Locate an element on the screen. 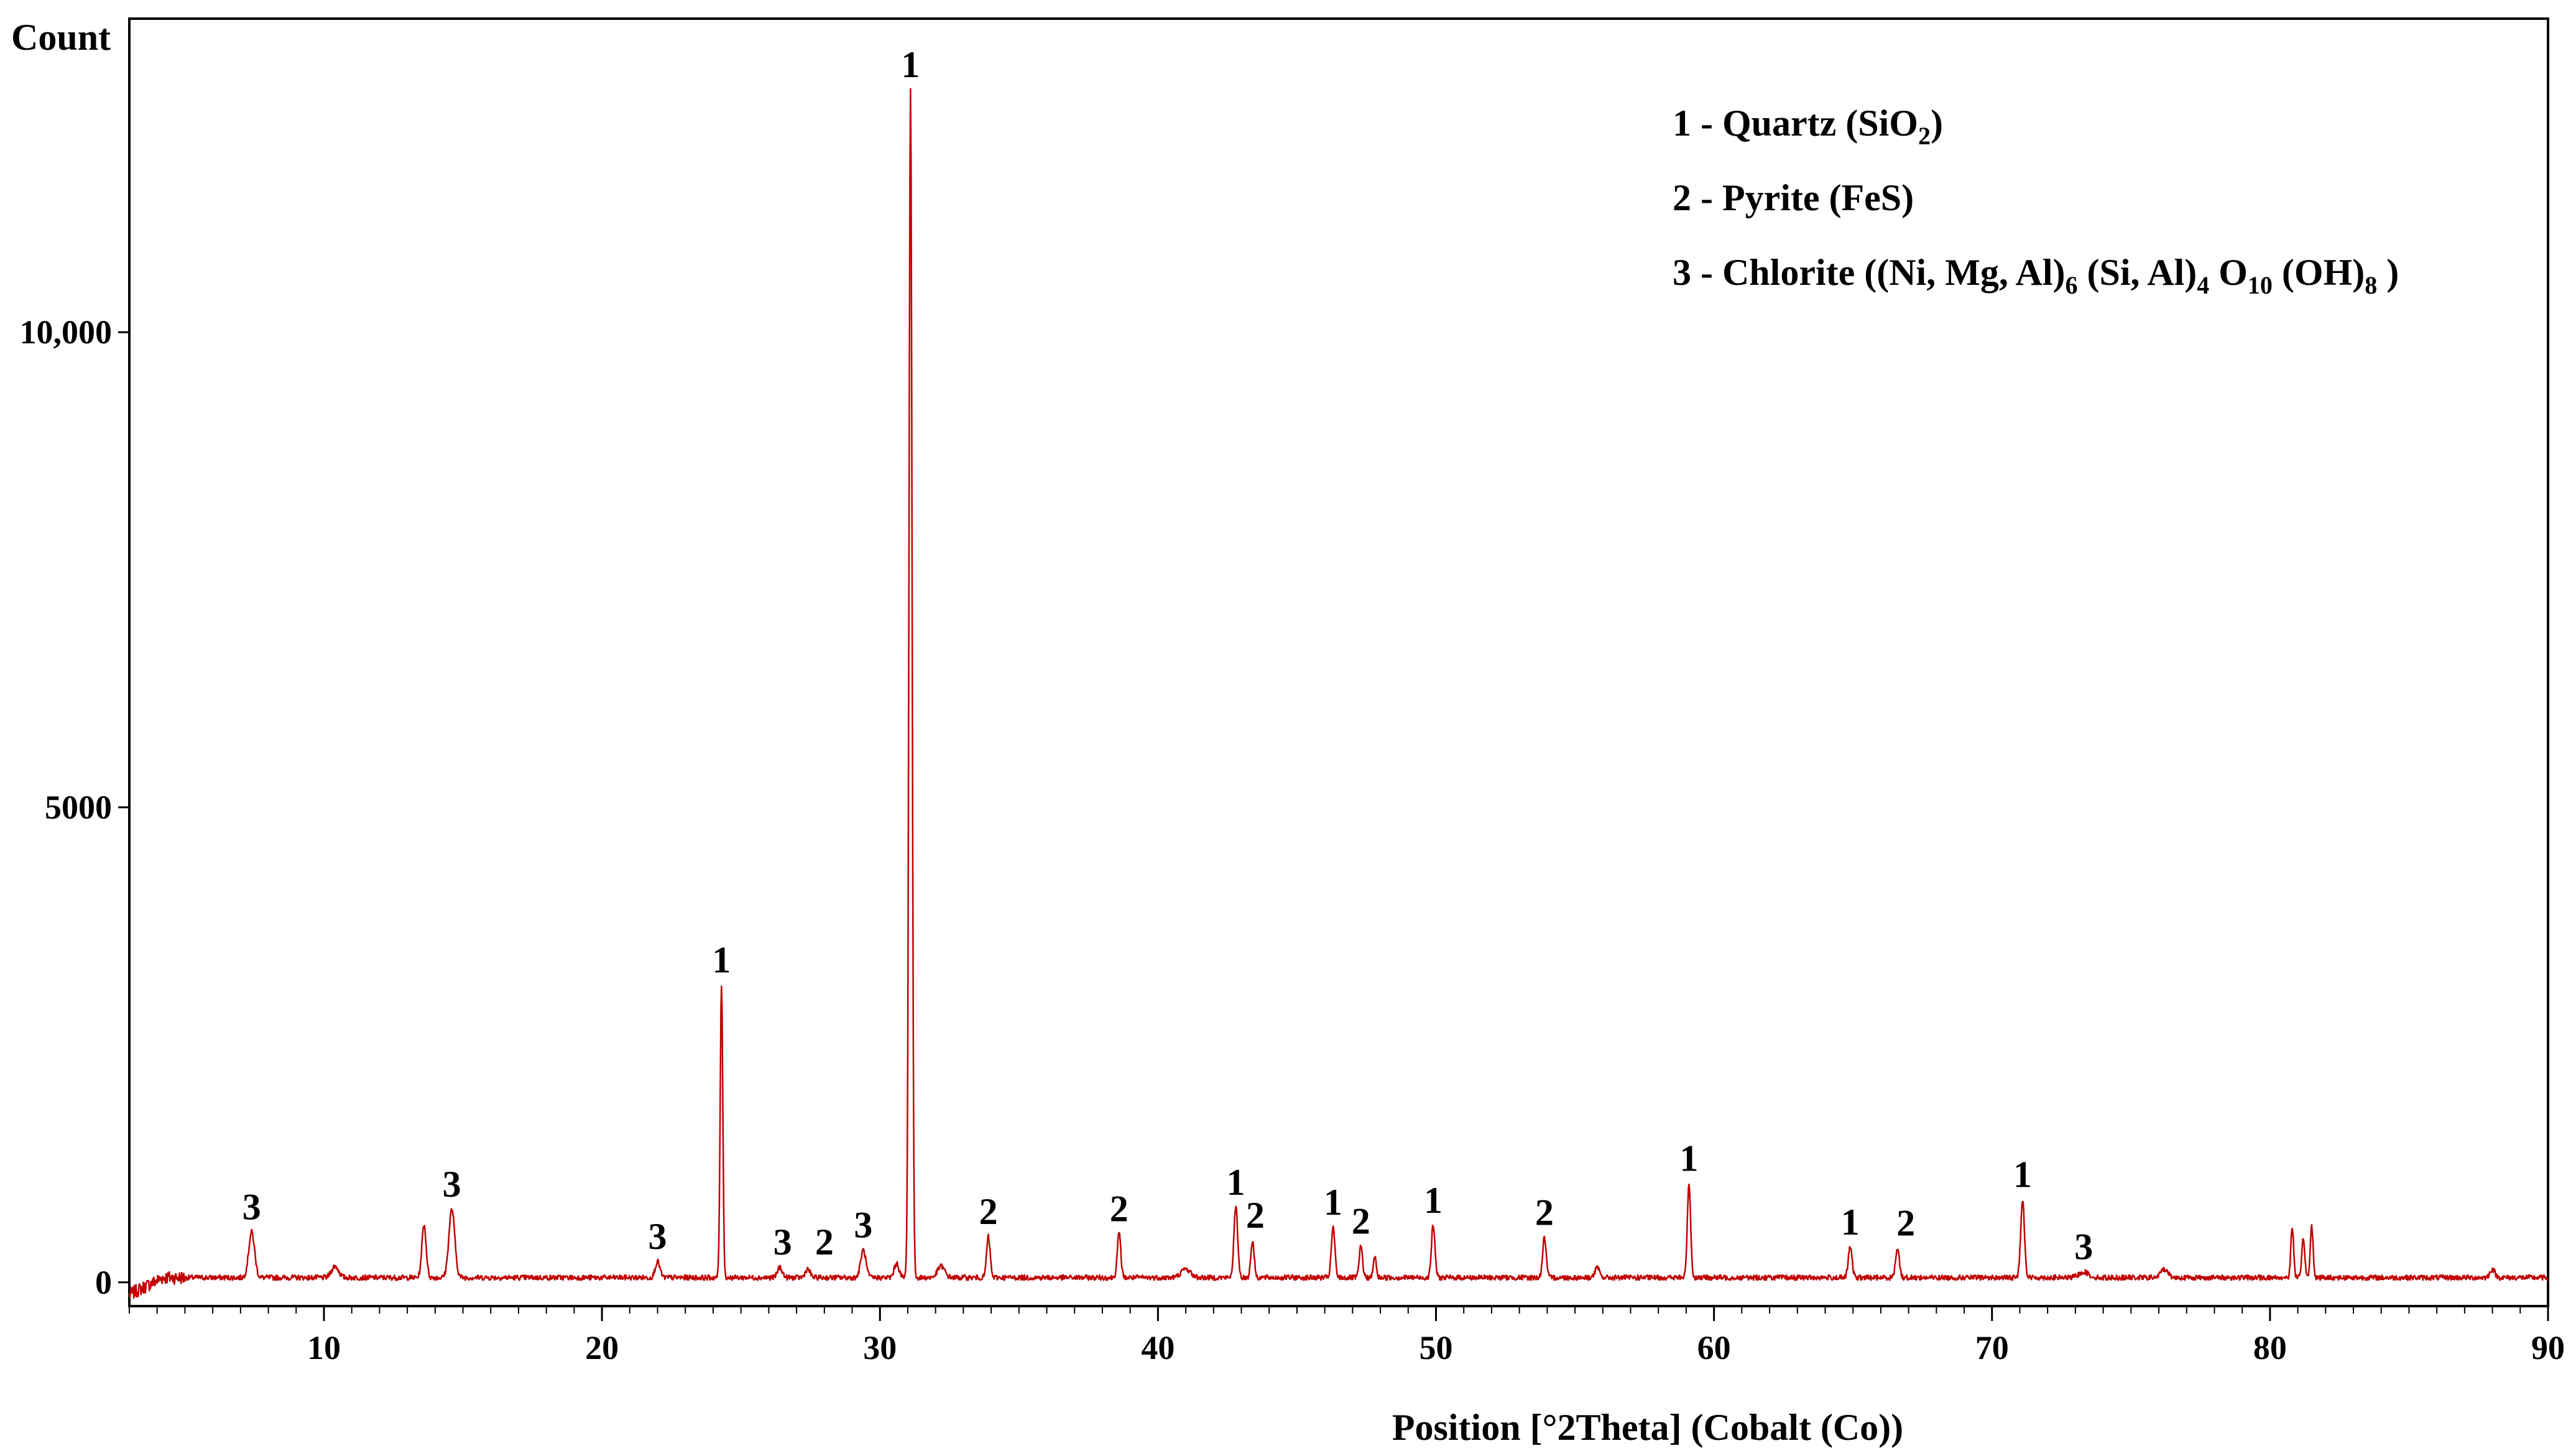  legend-subscript: 8 is located at coordinates (2371, 285).